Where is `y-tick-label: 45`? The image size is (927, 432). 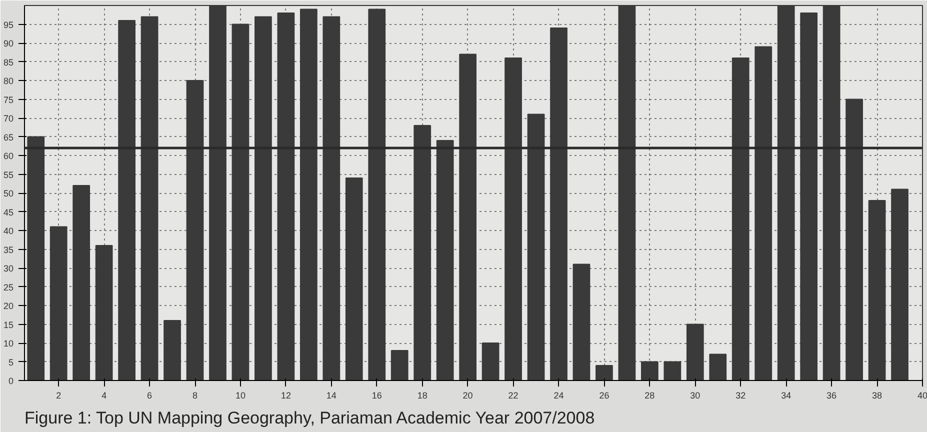
y-tick-label: 45 is located at coordinates (8, 212).